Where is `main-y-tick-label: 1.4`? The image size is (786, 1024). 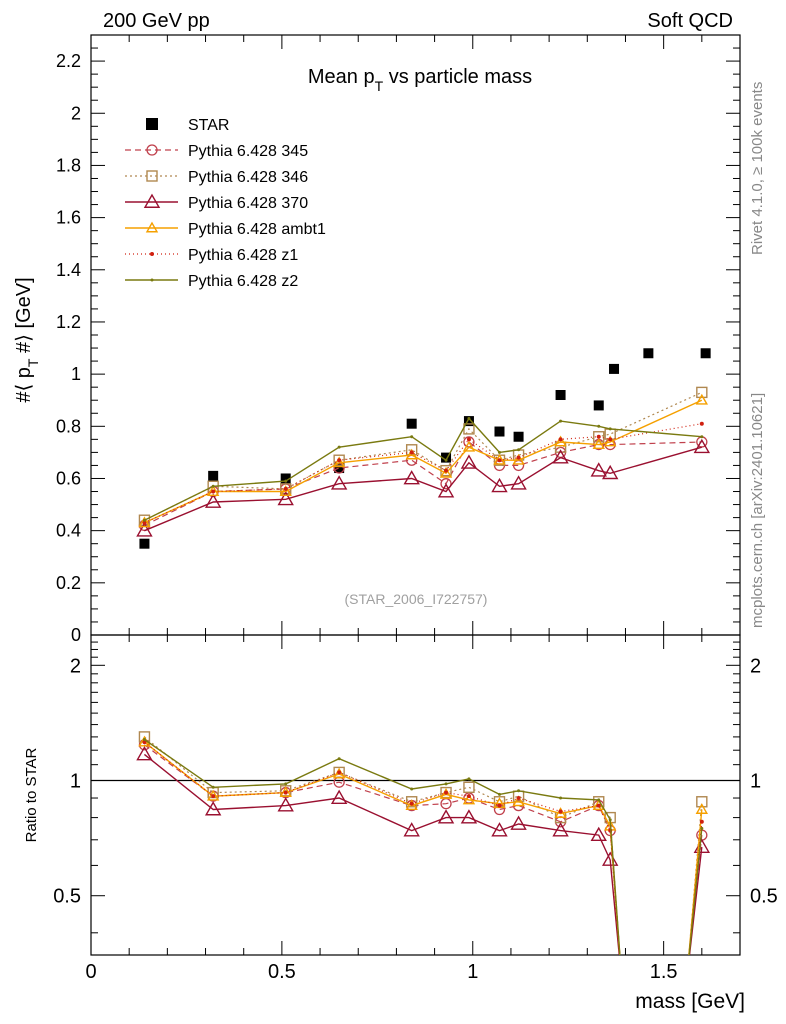 main-y-tick-label: 1.4 is located at coordinates (68, 270).